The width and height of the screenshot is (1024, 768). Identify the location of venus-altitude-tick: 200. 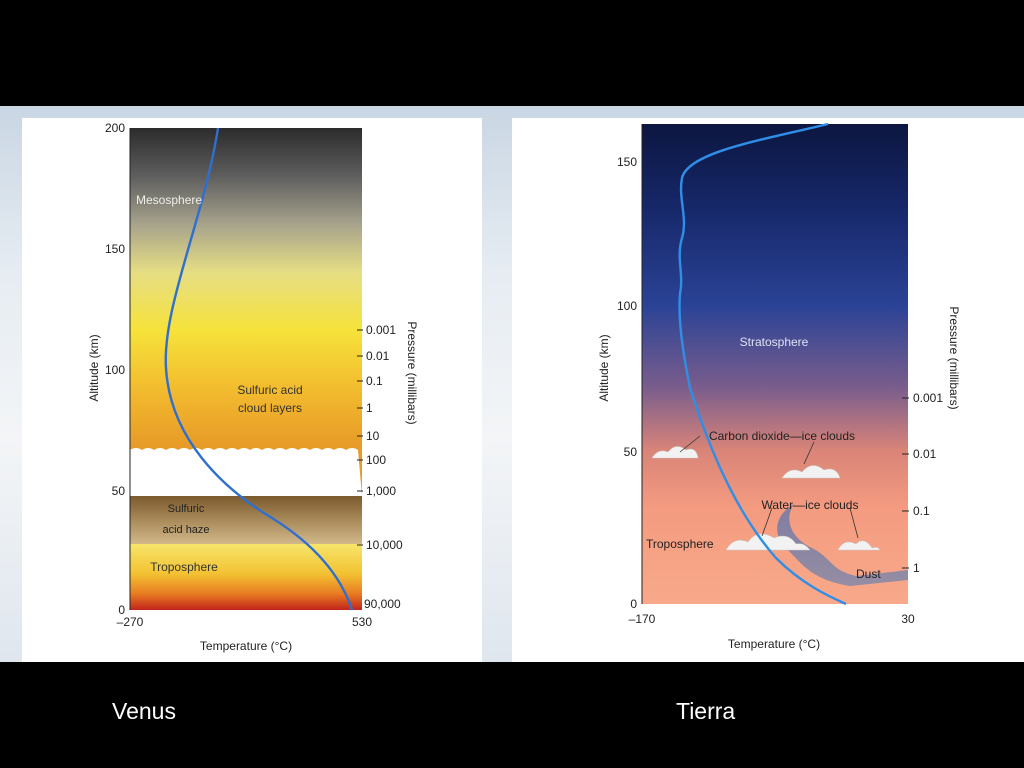
(115, 128).